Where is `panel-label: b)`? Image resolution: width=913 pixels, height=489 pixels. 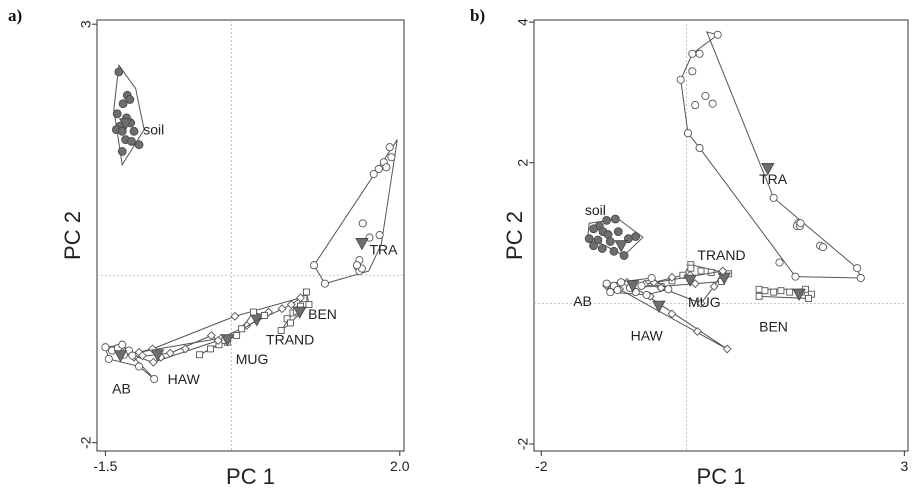 panel-label: b) is located at coordinates (477, 15).